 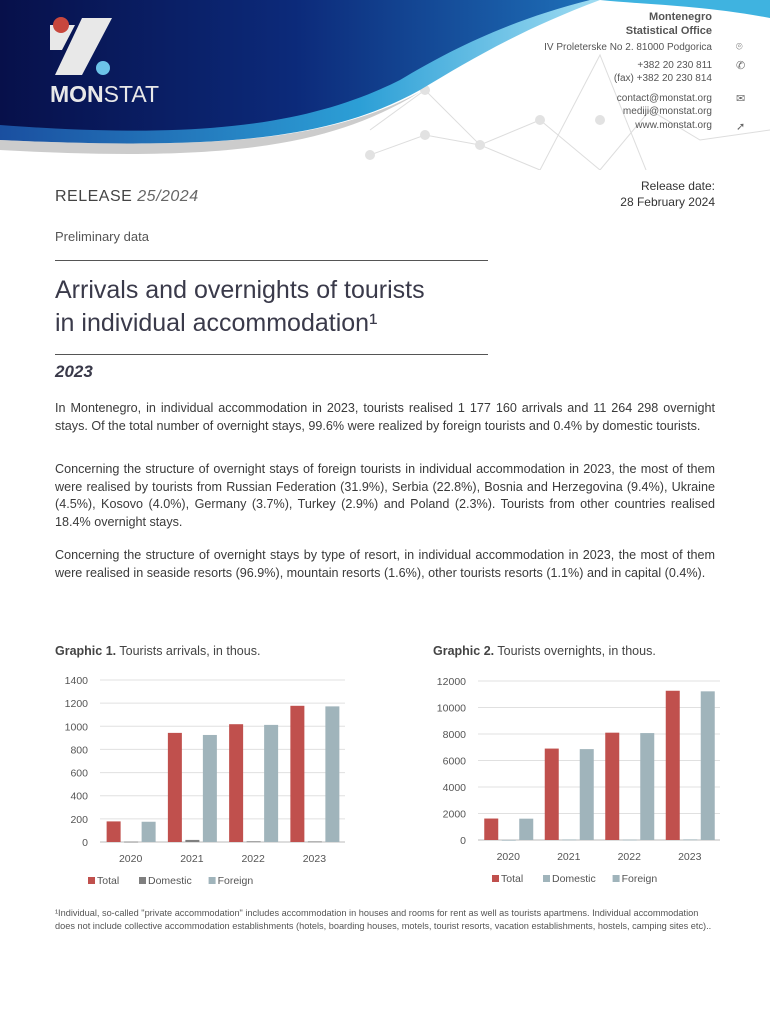 I want to click on fax: (fax) +382 20 230 814, so click(x=662, y=78).